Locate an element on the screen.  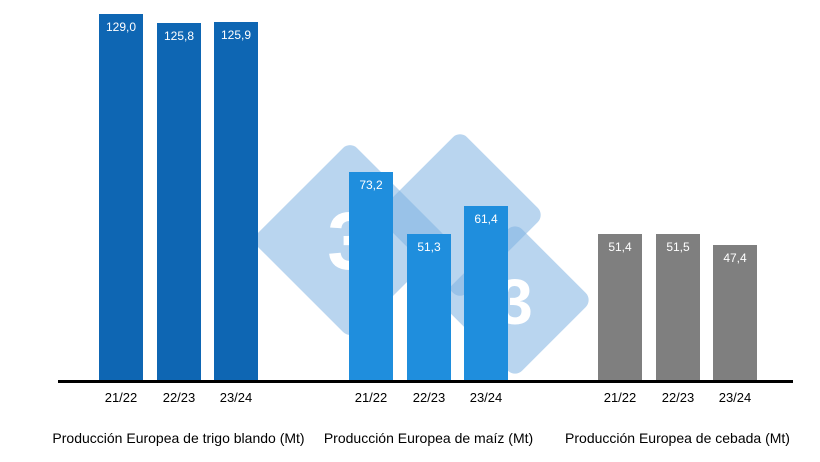
series-caption: Producción Europea de cebada (Mt) is located at coordinates (677, 438).